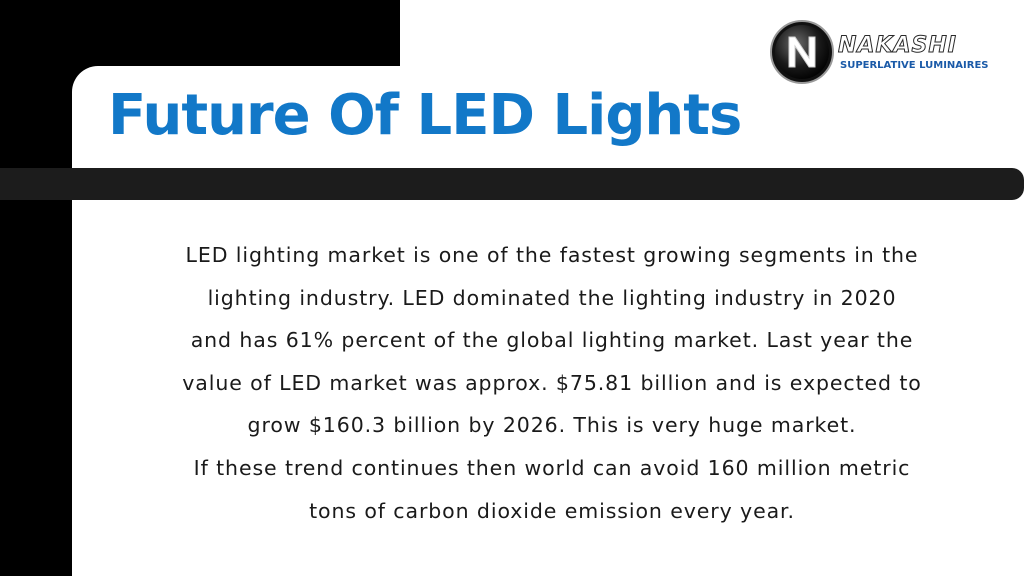  What do you see at coordinates (802, 52) in the screenshot?
I see `n-letter-emblem-icon` at bounding box center [802, 52].